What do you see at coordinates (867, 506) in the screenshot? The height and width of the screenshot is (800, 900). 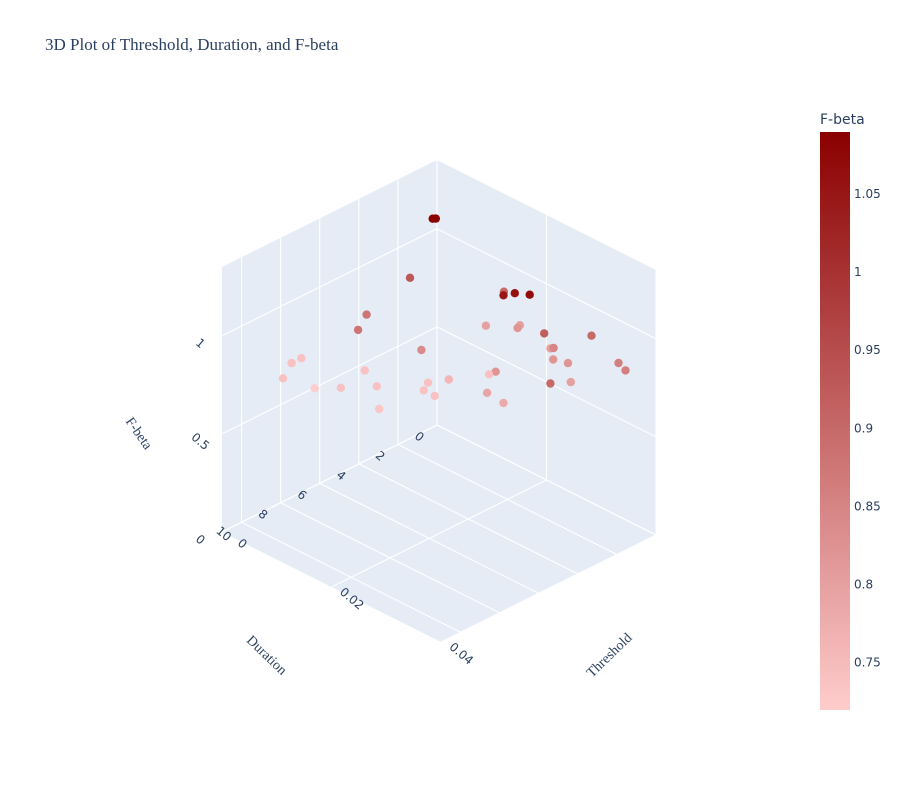 I see `colorbar-tick-label: 0.85` at bounding box center [867, 506].